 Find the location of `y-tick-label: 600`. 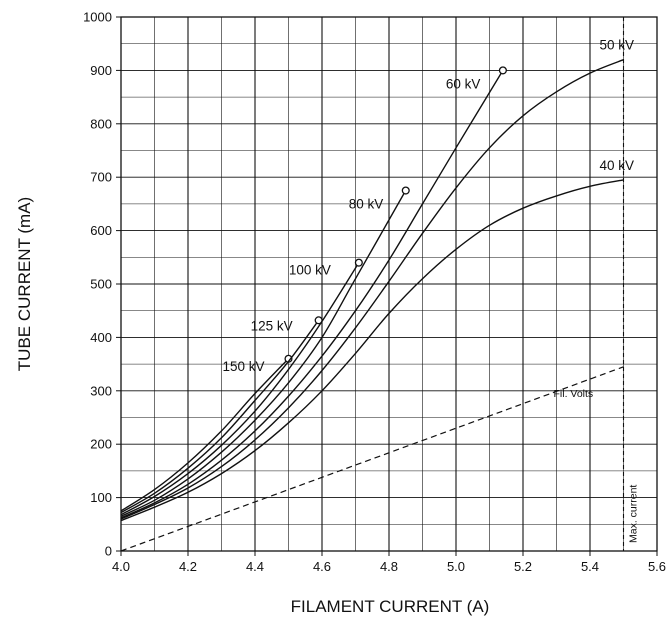

y-tick-label: 600 is located at coordinates (101, 230).